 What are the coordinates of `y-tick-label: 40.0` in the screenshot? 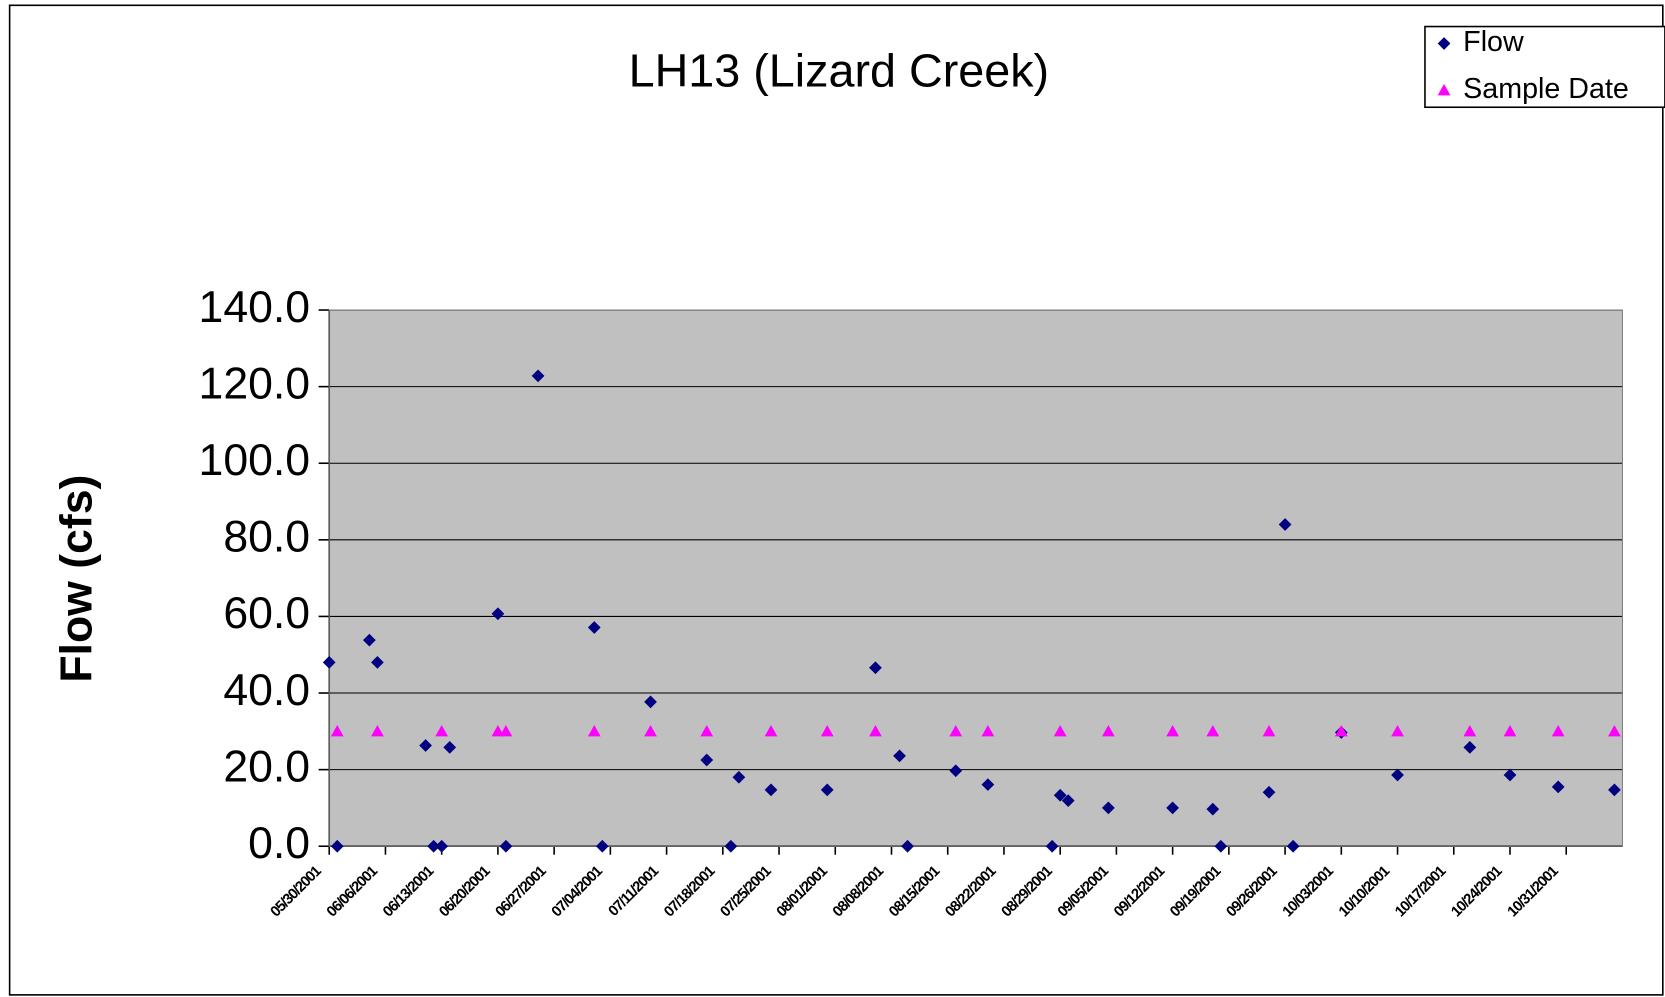 It's located at (266, 690).